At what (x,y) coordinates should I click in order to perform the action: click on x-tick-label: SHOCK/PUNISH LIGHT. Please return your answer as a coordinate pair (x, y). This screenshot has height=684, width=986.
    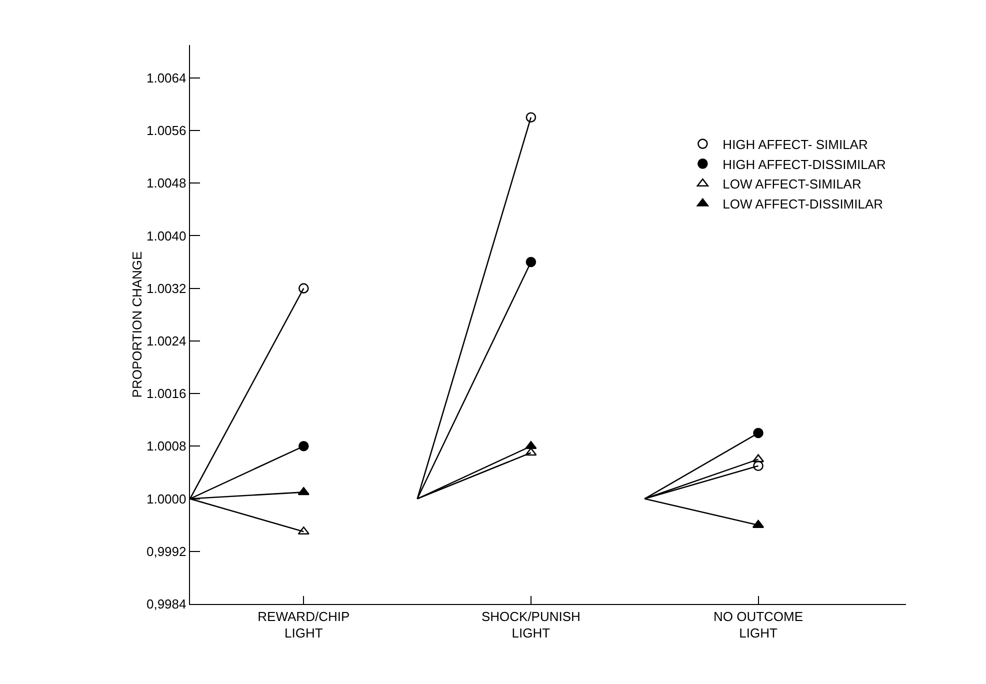
    Looking at the image, I should click on (530, 624).